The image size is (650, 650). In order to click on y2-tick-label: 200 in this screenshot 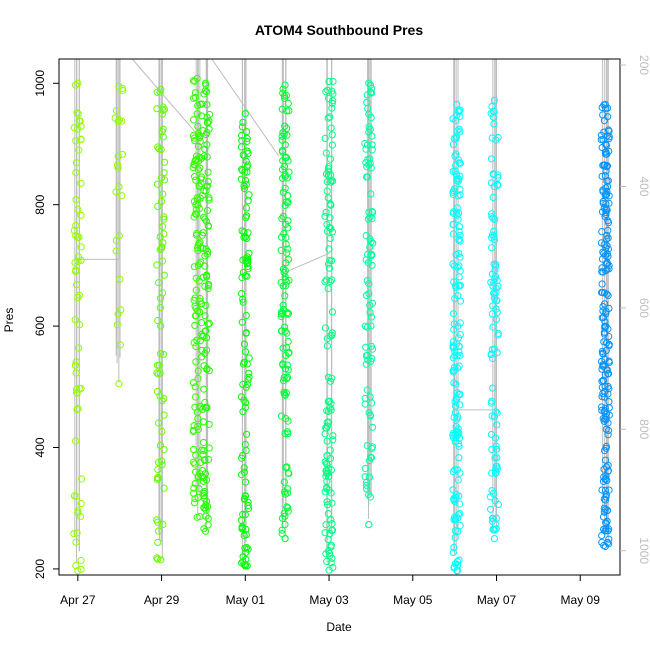, I will do `click(643, 65)`.